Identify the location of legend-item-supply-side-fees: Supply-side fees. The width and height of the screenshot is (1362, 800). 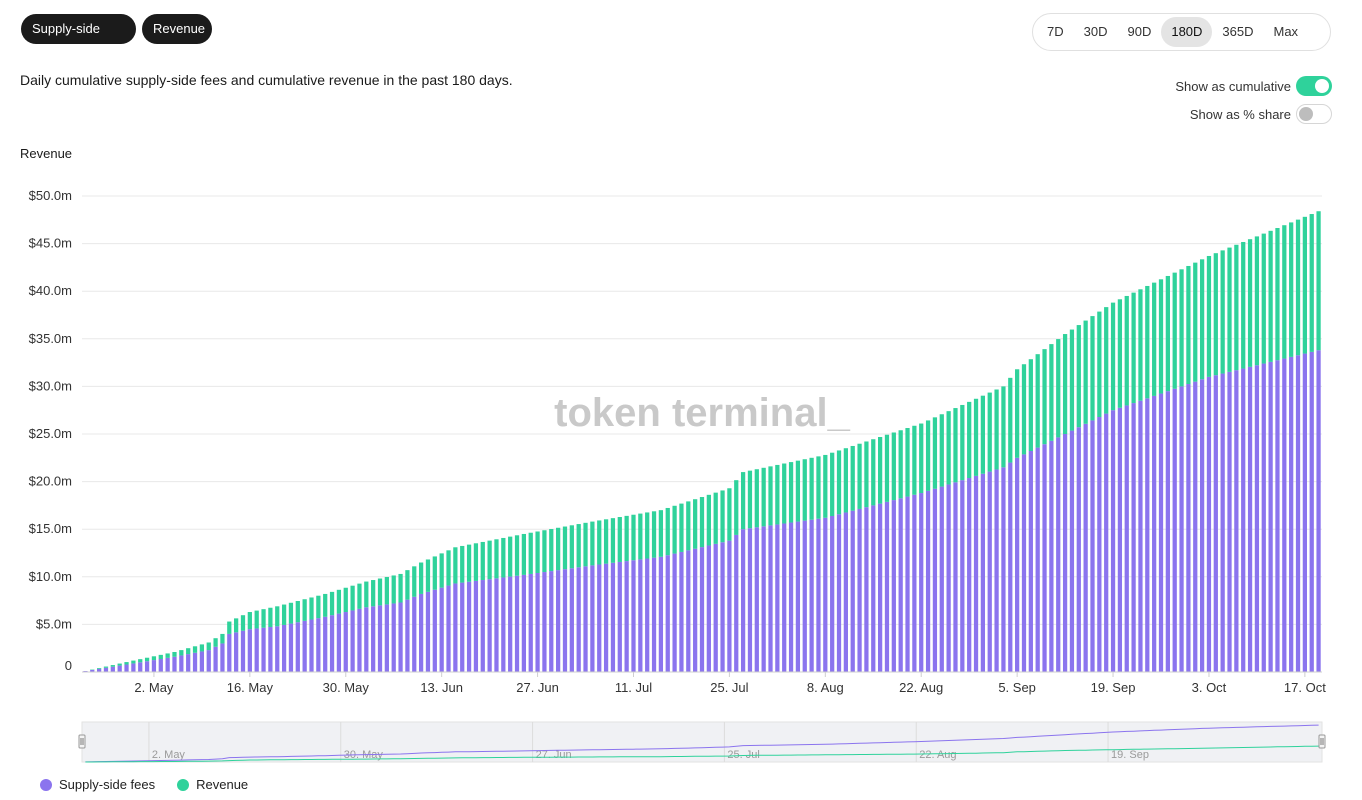
(97, 784).